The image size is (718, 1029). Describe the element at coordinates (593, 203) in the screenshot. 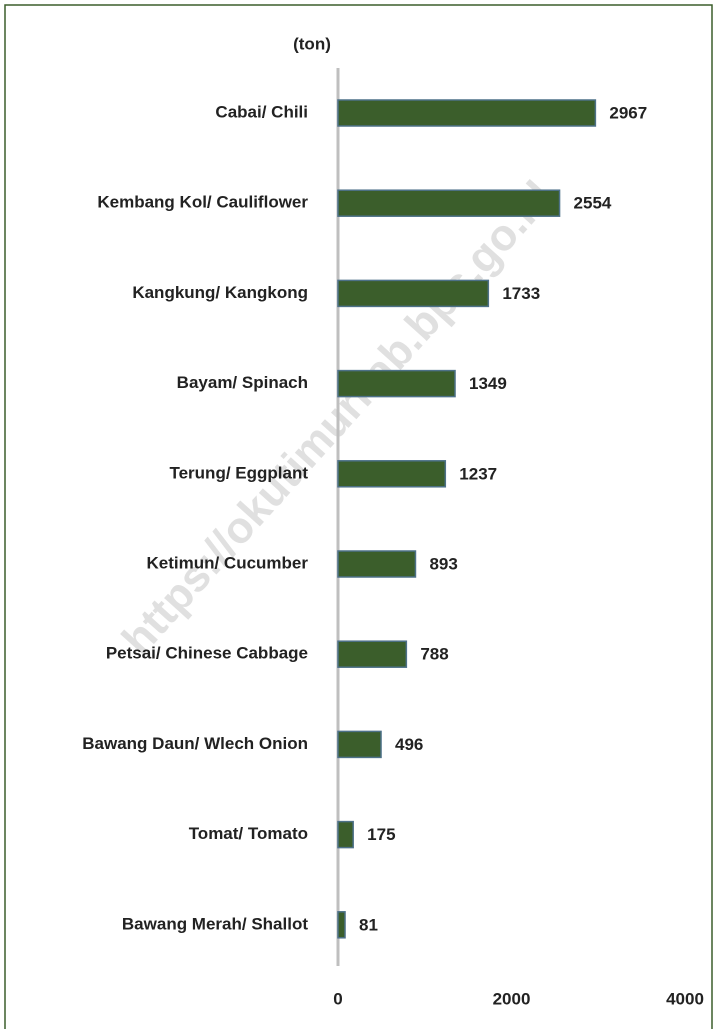

I see `value-label: 2554` at that location.